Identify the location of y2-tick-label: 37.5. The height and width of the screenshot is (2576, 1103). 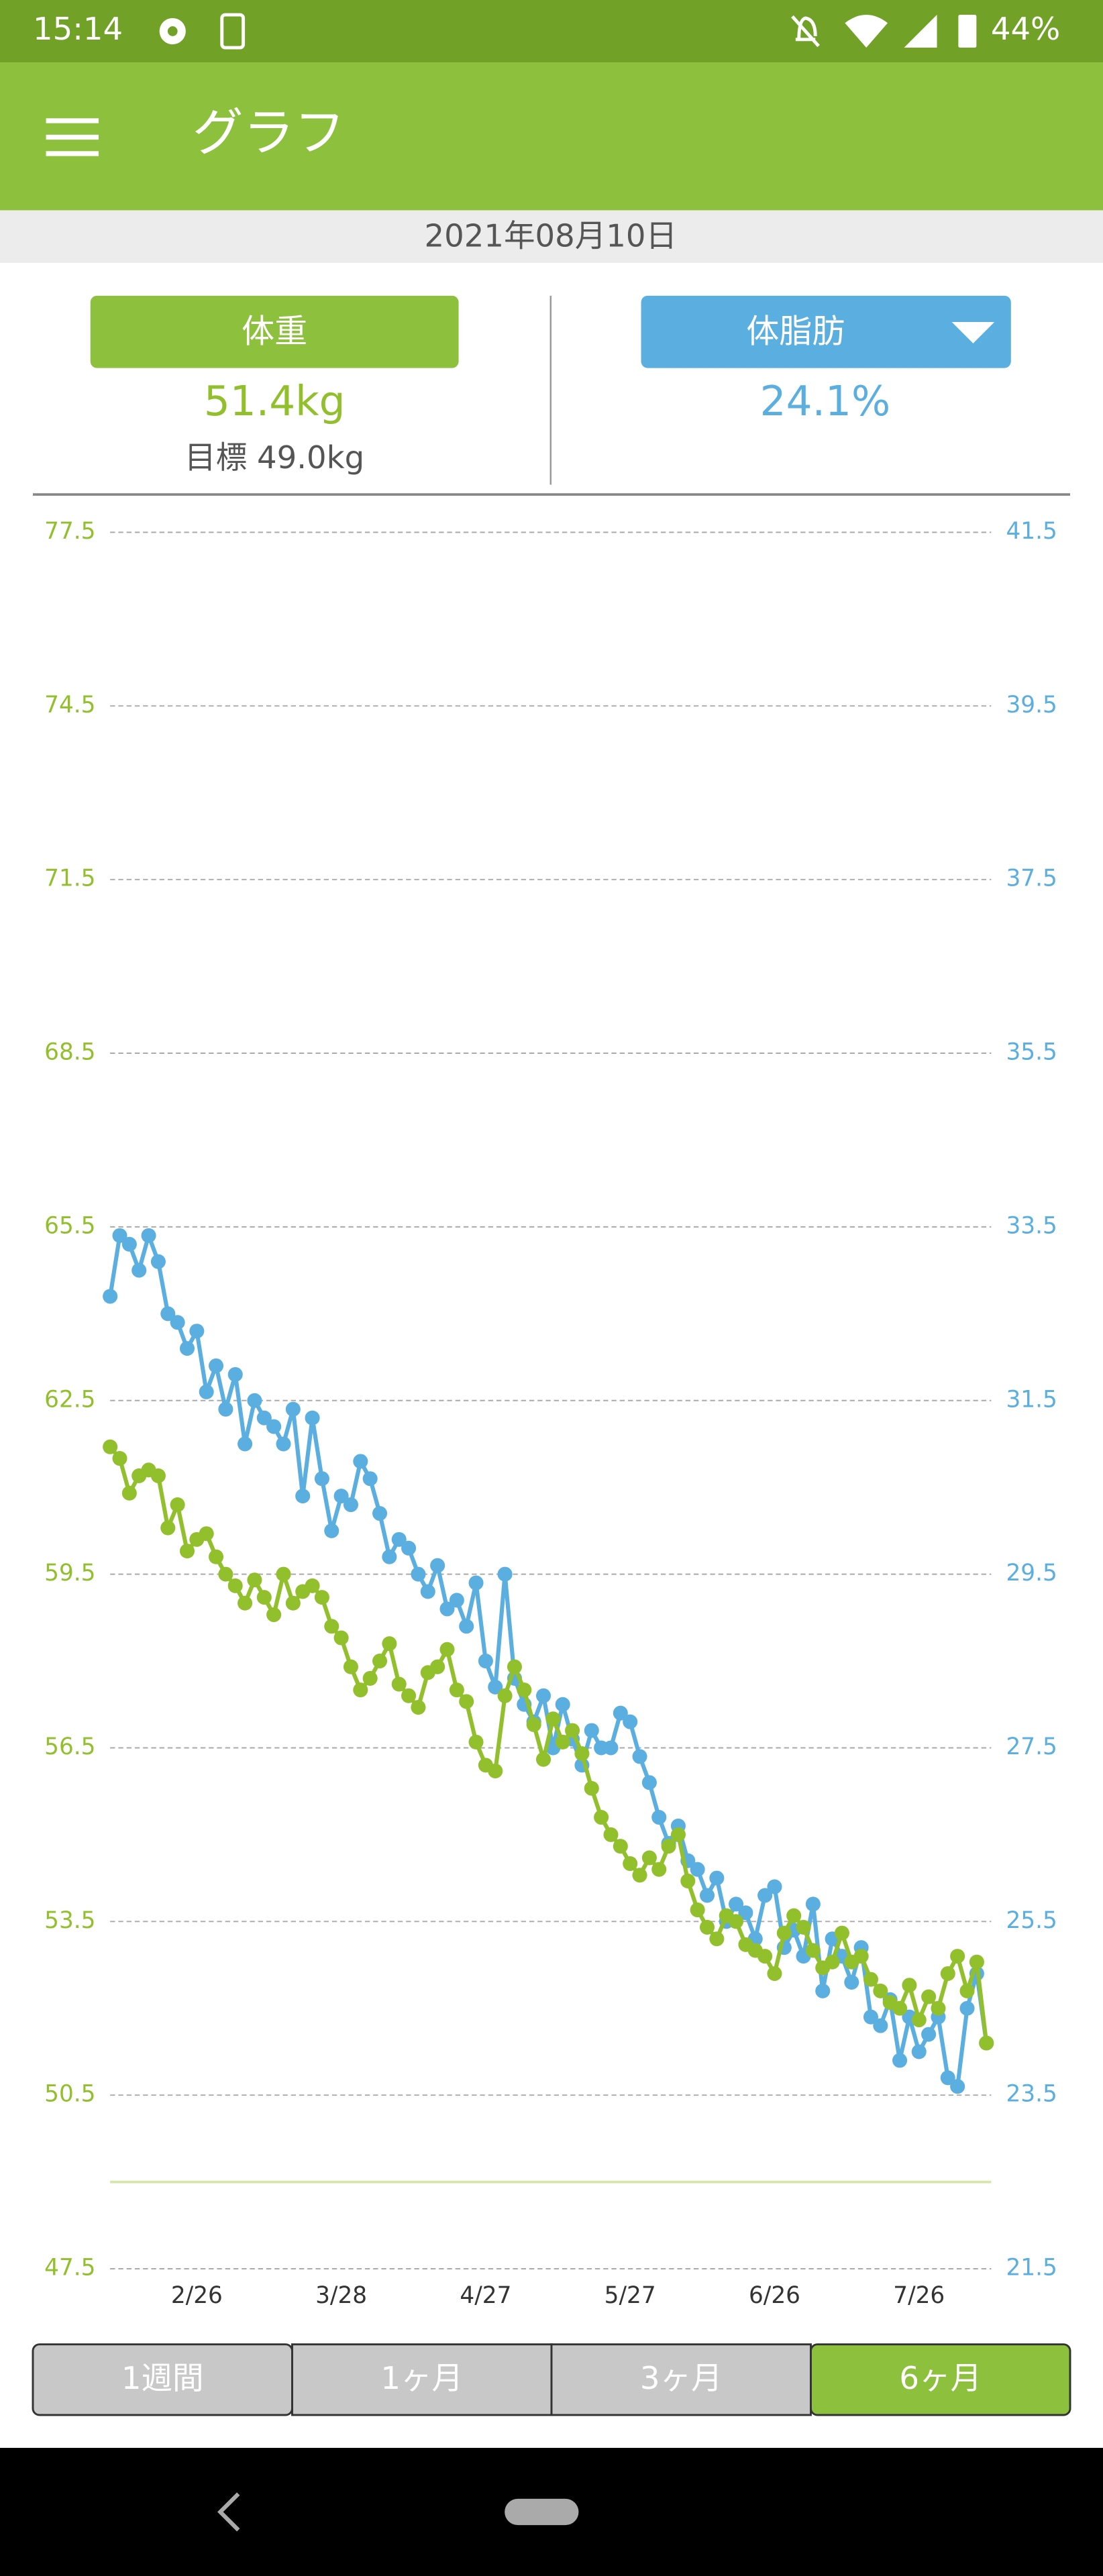
(1031, 878).